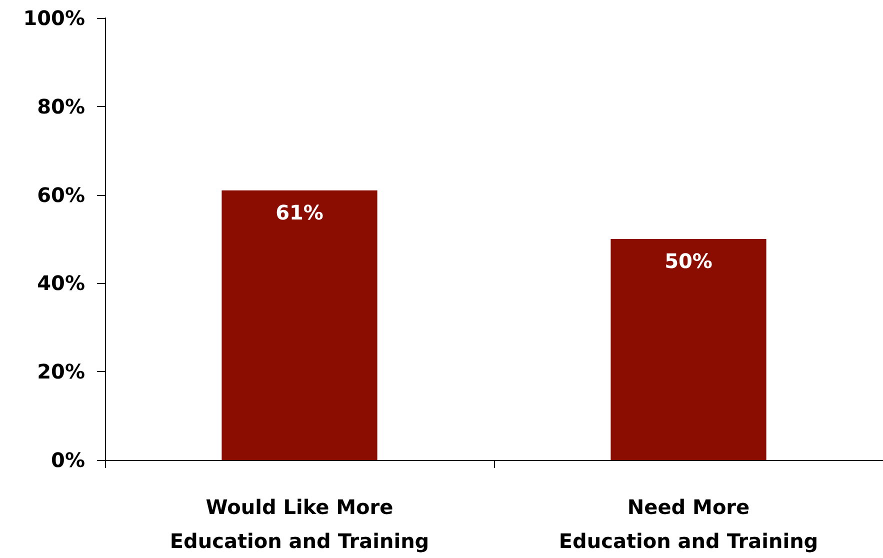 Image resolution: width=883 pixels, height=558 pixels. I want to click on y-tick-label: 0%, so click(68, 460).